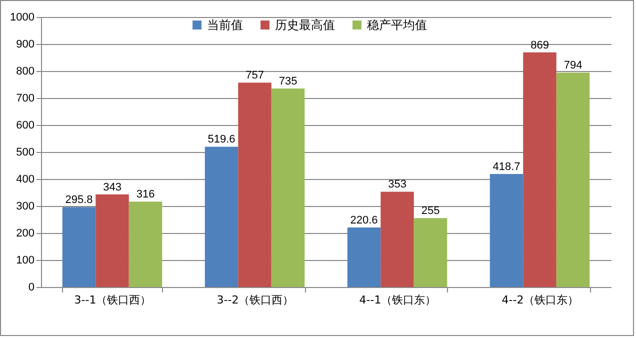 The width and height of the screenshot is (636, 338). What do you see at coordinates (25, 126) in the screenshot?
I see `y-tick-label: 600` at bounding box center [25, 126].